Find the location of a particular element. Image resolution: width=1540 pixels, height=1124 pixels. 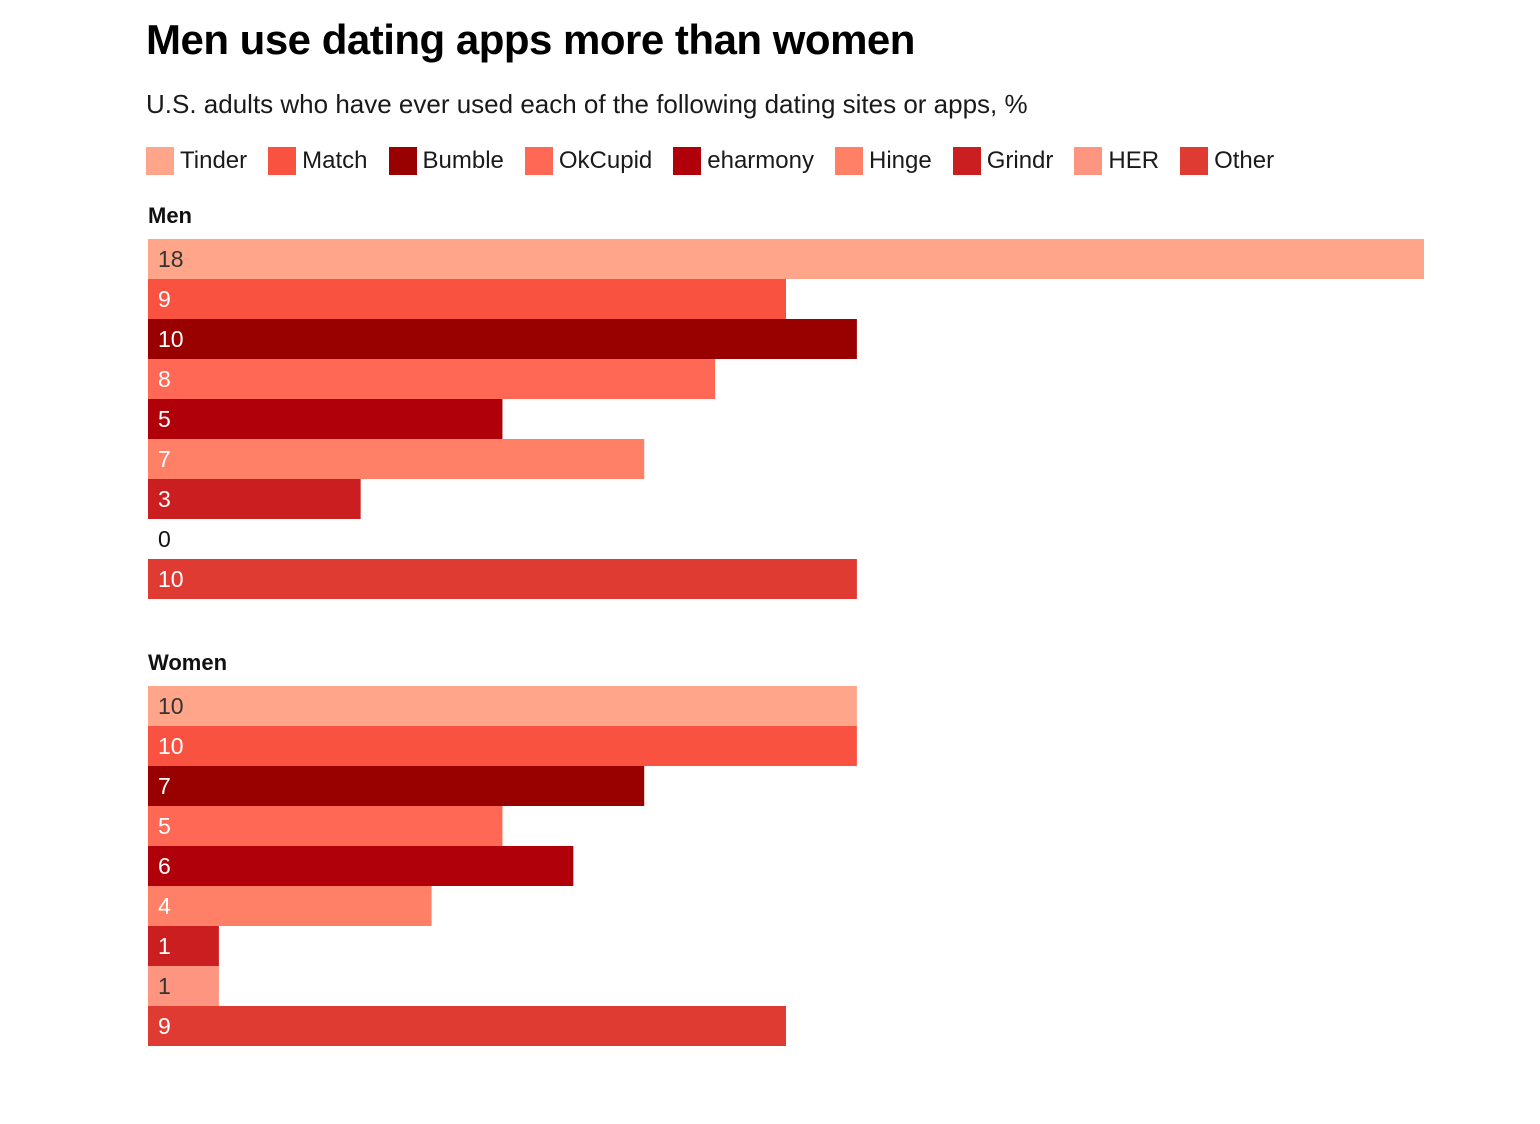

legend-swatch-okcupid is located at coordinates (538, 161).